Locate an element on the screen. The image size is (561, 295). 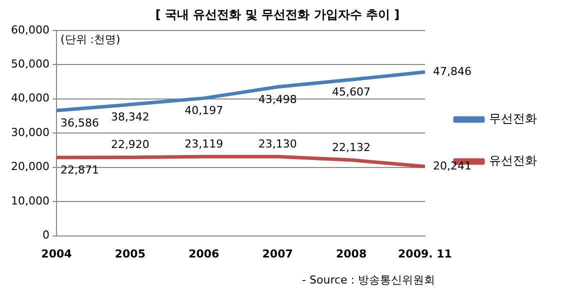
data-label: 47,846 is located at coordinates (452, 71).